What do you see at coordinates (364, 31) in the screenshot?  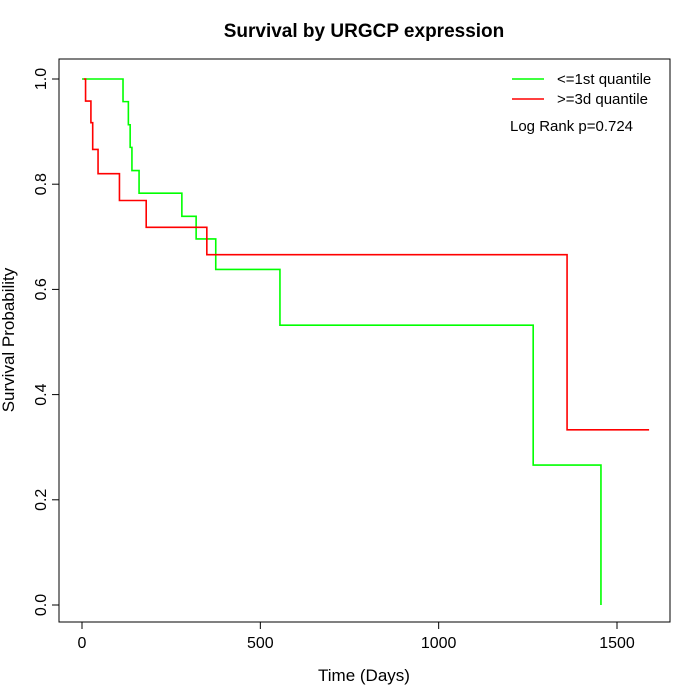 I see `chart-title: Survival by URGCP expression` at bounding box center [364, 31].